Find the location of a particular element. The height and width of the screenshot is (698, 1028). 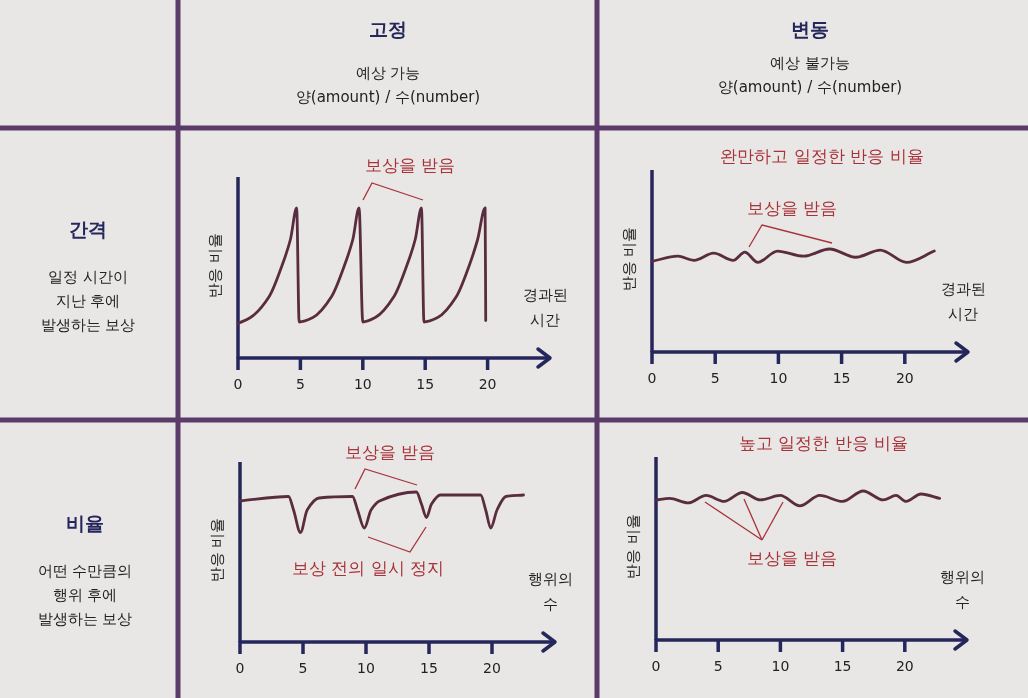

text: 변동 is located at coordinates (810, 29).